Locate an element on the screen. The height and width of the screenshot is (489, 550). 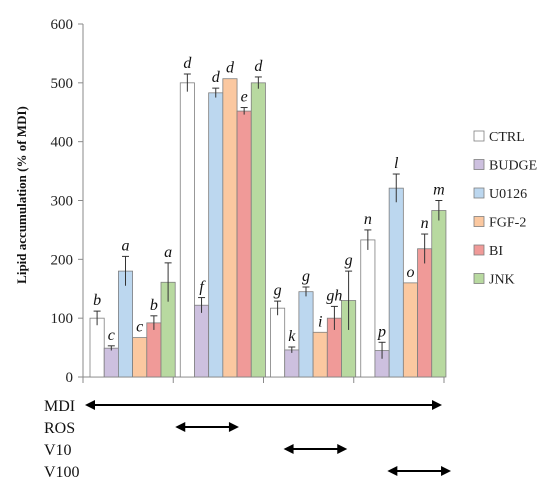
y-axis-label: Lipid accumulation (% of MDI) is located at coordinates (21, 195).